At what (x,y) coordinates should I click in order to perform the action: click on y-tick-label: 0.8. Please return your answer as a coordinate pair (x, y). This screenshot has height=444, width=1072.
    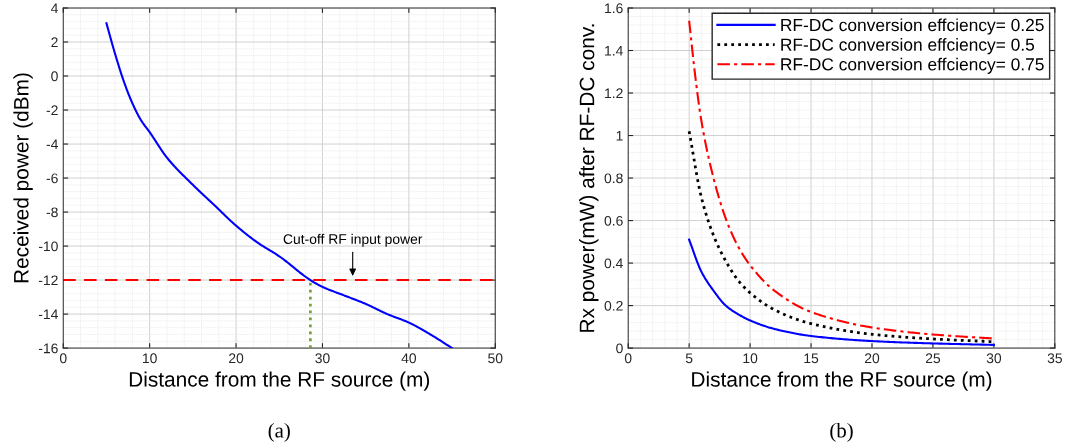
    Looking at the image, I should click on (613, 178).